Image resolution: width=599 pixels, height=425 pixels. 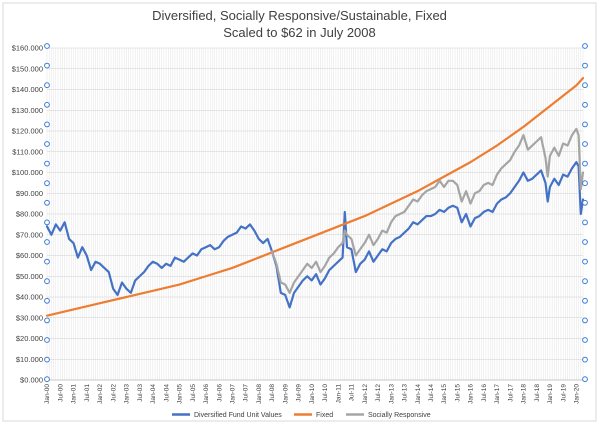 What do you see at coordinates (29, 317) in the screenshot?
I see `y-tick-label: $30.000` at bounding box center [29, 317].